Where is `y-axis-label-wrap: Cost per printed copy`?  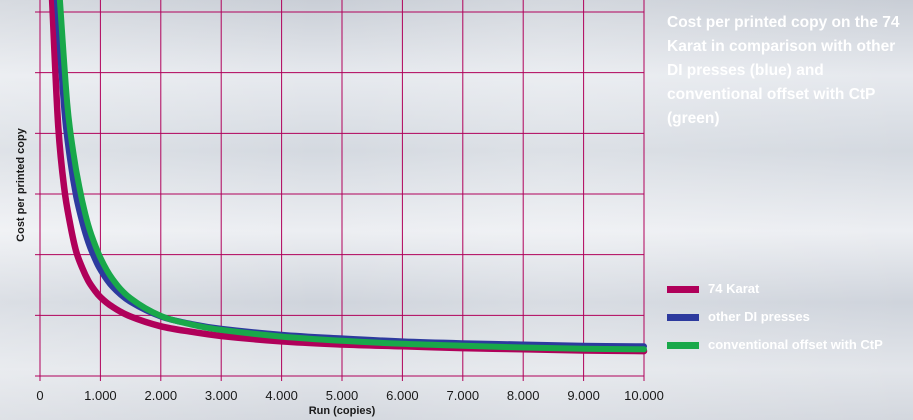
y-axis-label-wrap: Cost per printed copy is located at coordinates (21, 185).